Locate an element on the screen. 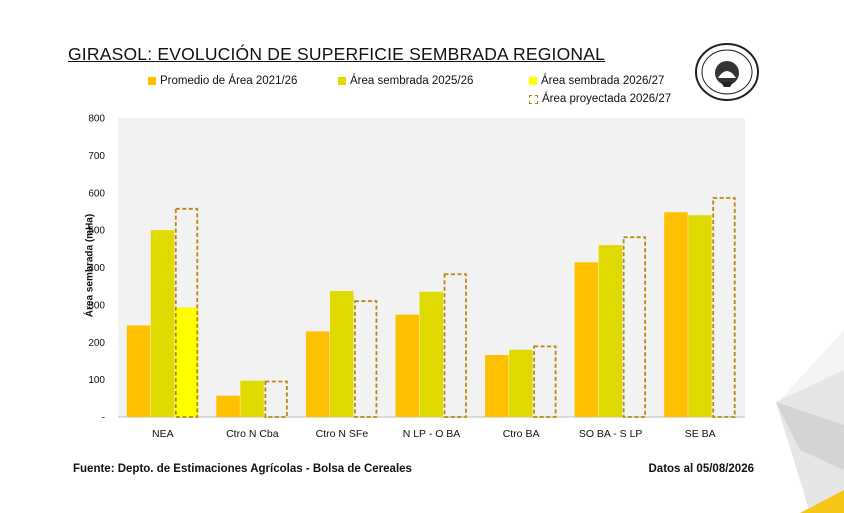 Image resolution: width=844 pixels, height=513 pixels. legend-item-2026: Área sembrada 2026/27 is located at coordinates (596, 81).